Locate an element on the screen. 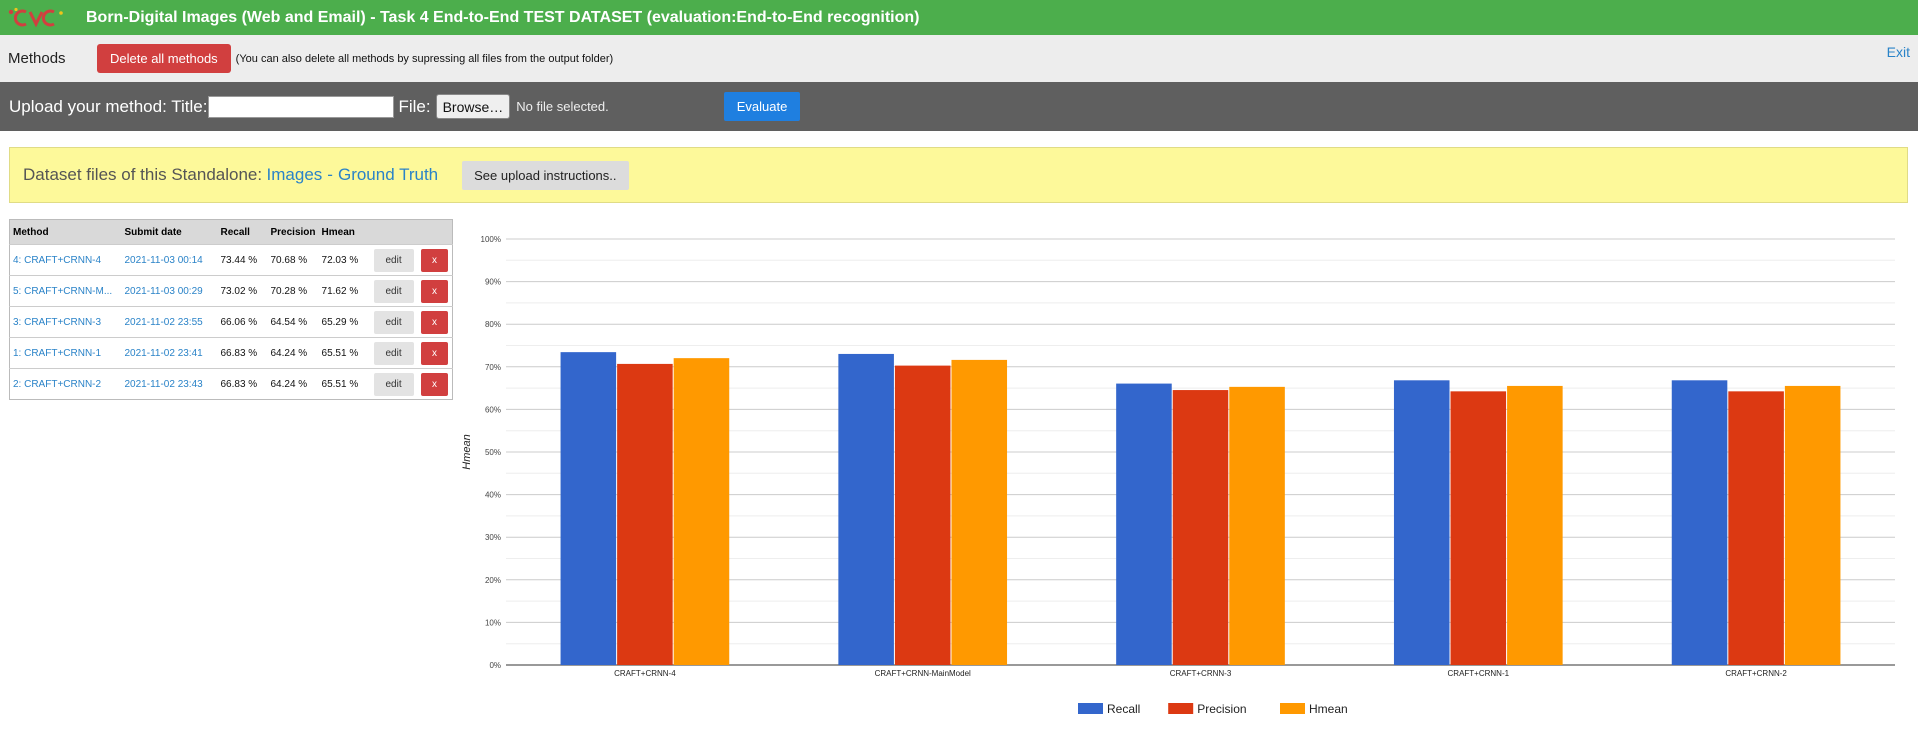  y-tick-label: 80% is located at coordinates (493, 324).